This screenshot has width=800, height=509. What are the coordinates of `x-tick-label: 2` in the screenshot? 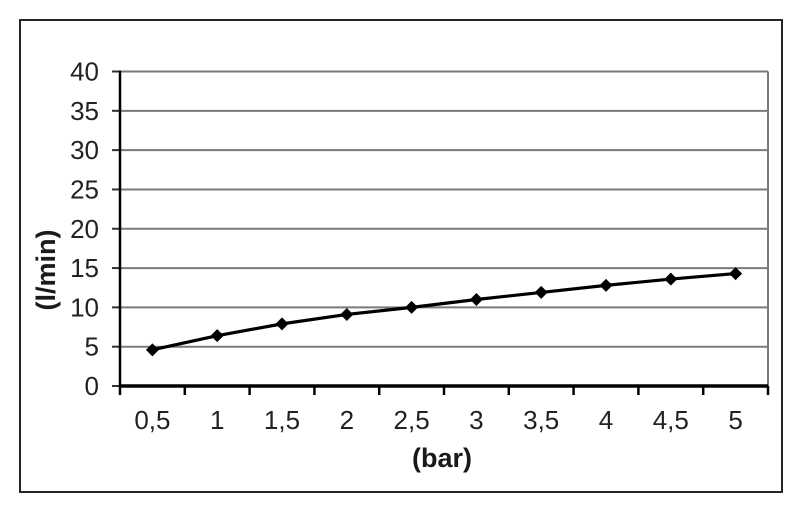 It's located at (347, 420).